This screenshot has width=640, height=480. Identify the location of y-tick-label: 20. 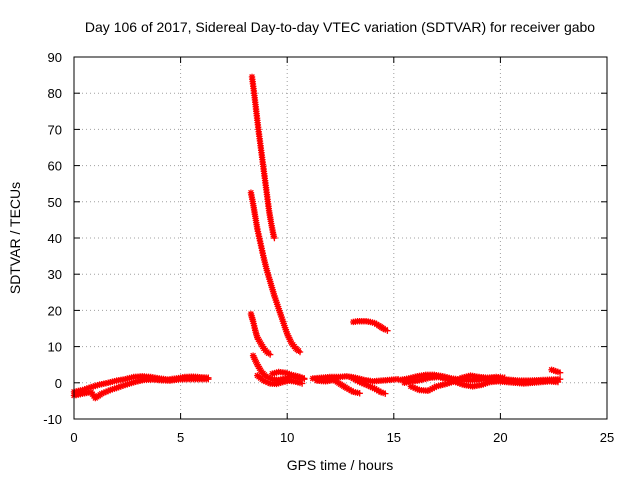
(55, 310).